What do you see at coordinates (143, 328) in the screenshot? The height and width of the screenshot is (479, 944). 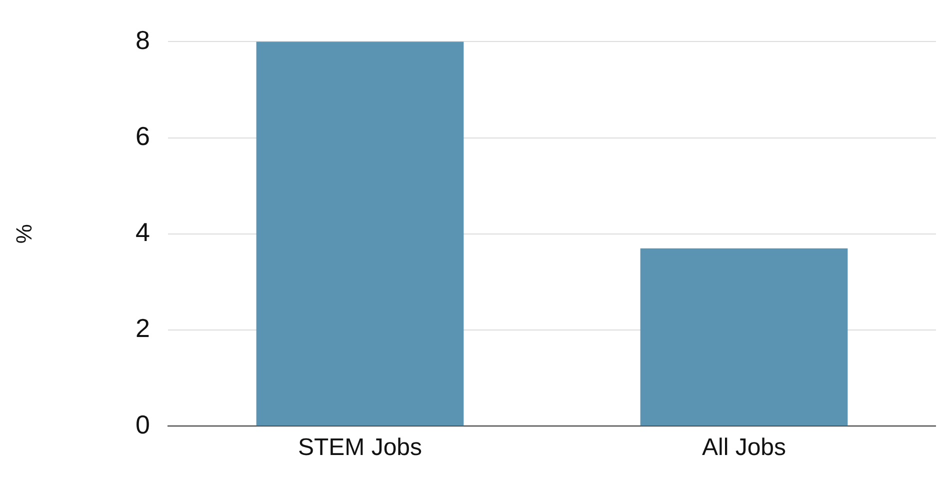 I see `y-tick-label: 2` at bounding box center [143, 328].